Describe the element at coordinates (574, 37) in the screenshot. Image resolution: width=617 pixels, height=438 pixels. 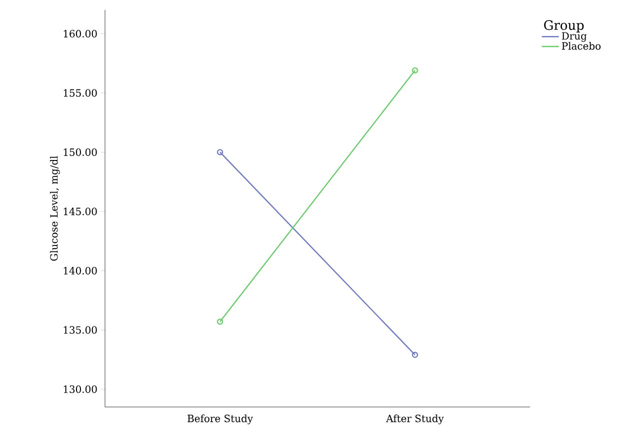
I see `legend-label: Drug` at that location.